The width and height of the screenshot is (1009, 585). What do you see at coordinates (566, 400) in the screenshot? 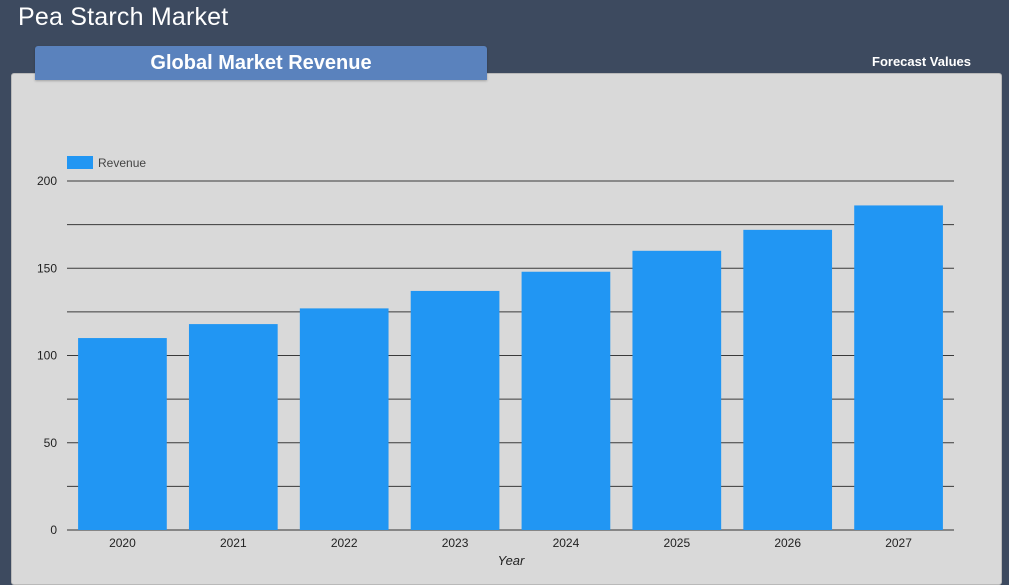
I see `bar-2024` at bounding box center [566, 400].